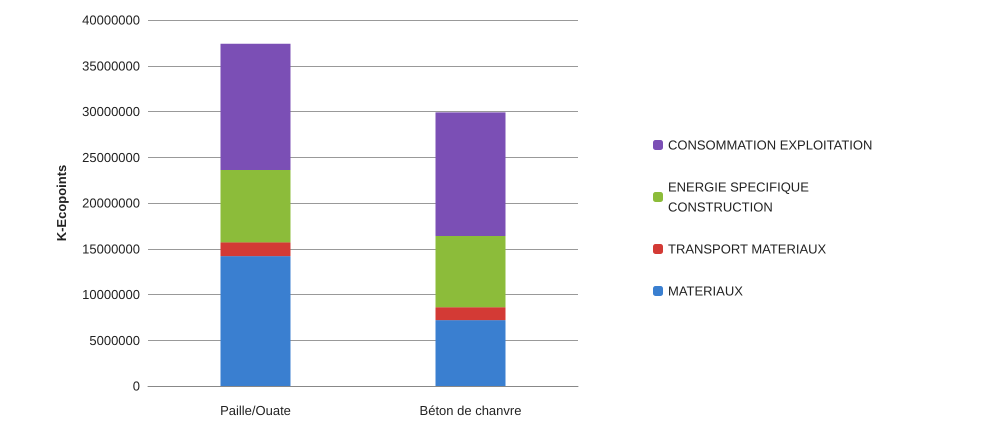 This screenshot has height=440, width=990. Describe the element at coordinates (770, 145) in the screenshot. I see `legend-label: CONSOMMATION EXPLOITATION` at that location.